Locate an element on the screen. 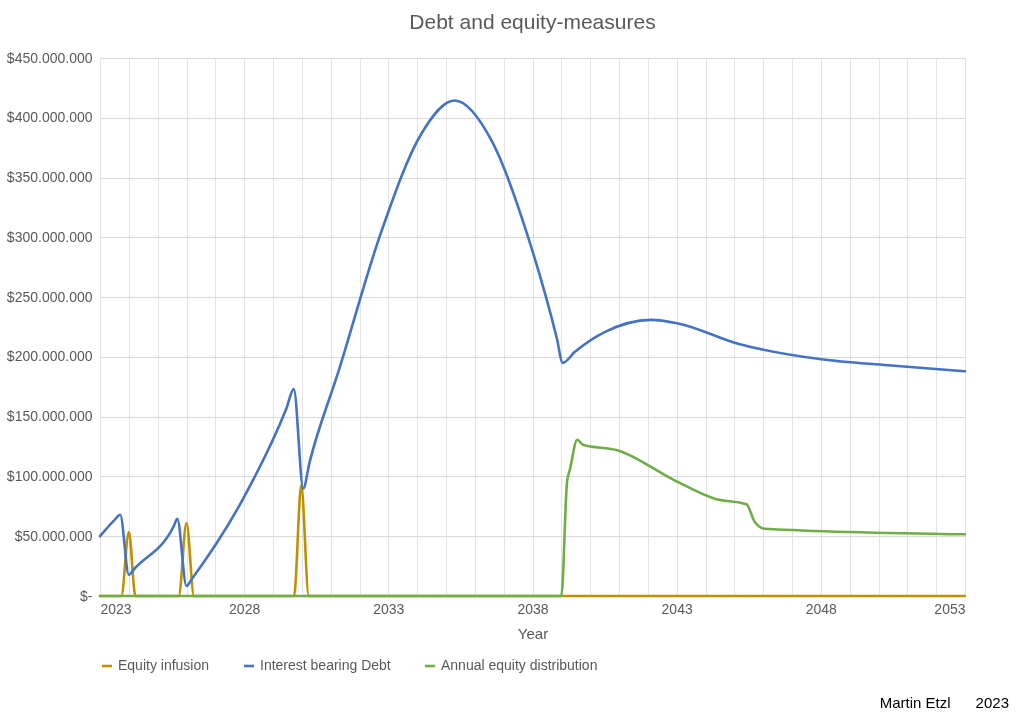  legend-label: Interest bearing Debt is located at coordinates (325, 665).